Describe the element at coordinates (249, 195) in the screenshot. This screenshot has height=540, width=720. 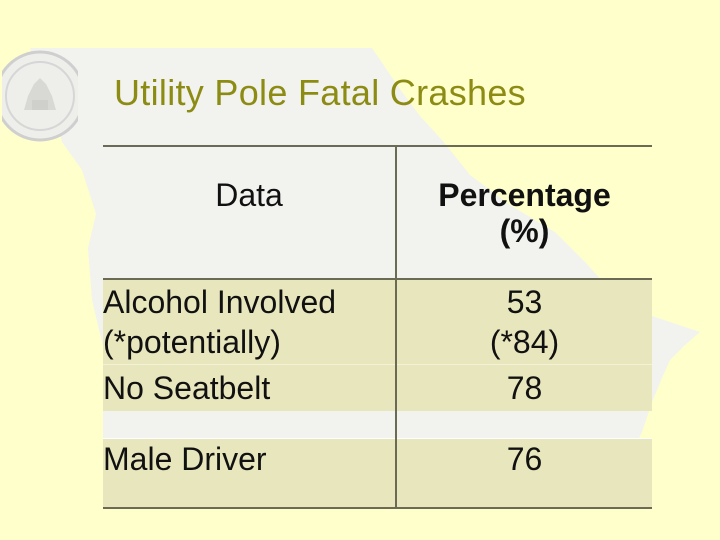
I see `header-data-label: Data` at that location.